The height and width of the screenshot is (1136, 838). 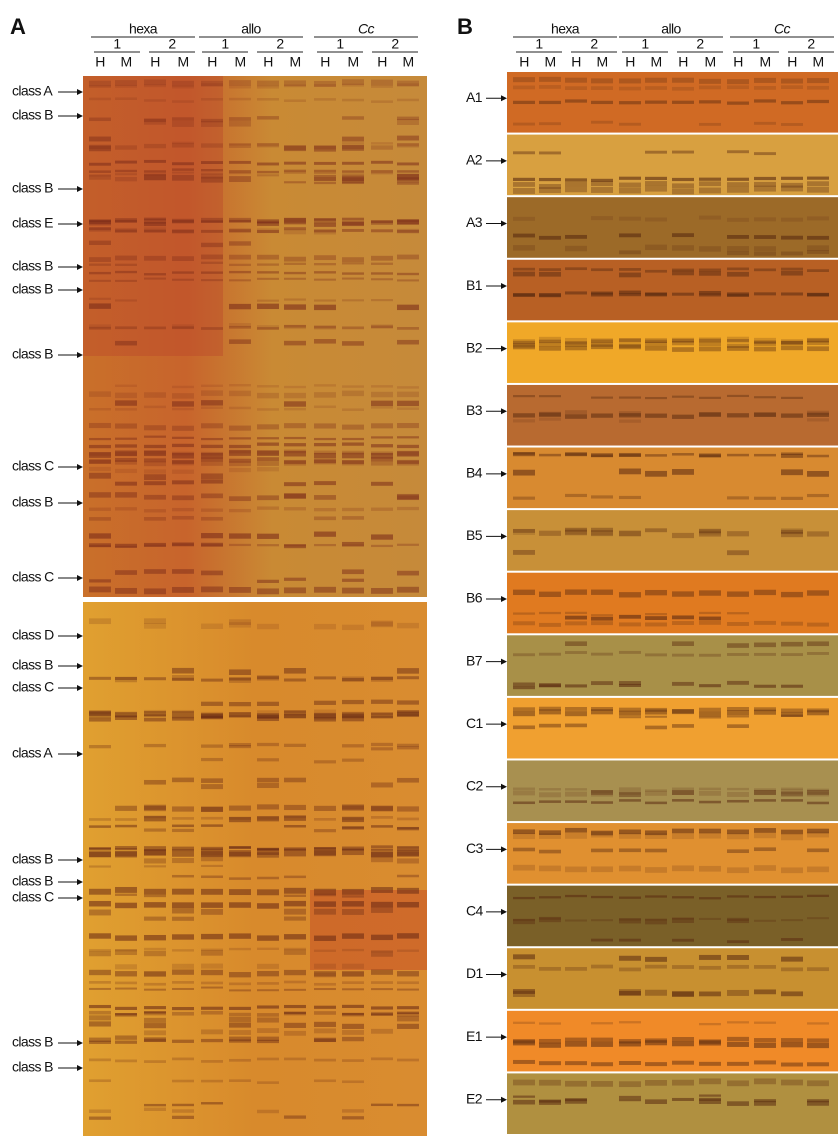 What do you see at coordinates (475, 848) in the screenshot?
I see `strip-label: C3` at bounding box center [475, 848].